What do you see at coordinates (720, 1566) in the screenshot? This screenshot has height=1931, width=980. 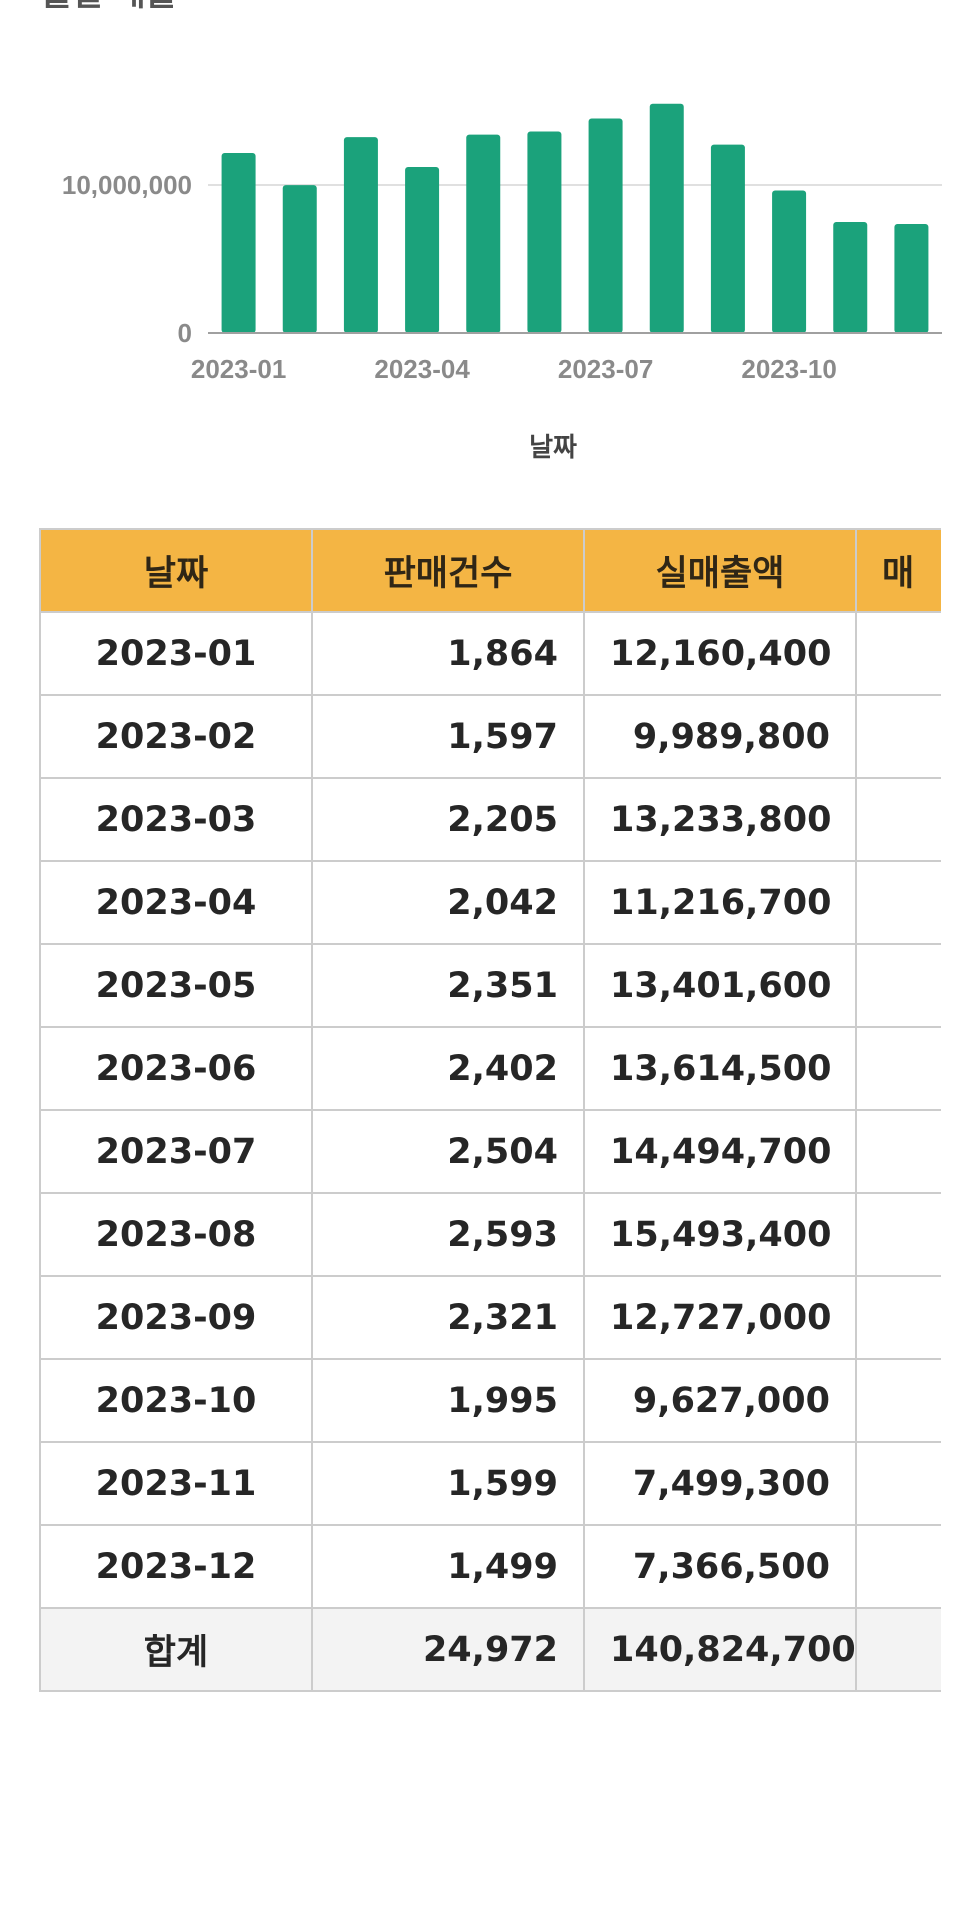 I see `cell-sales: 7,366,500` at bounding box center [720, 1566].